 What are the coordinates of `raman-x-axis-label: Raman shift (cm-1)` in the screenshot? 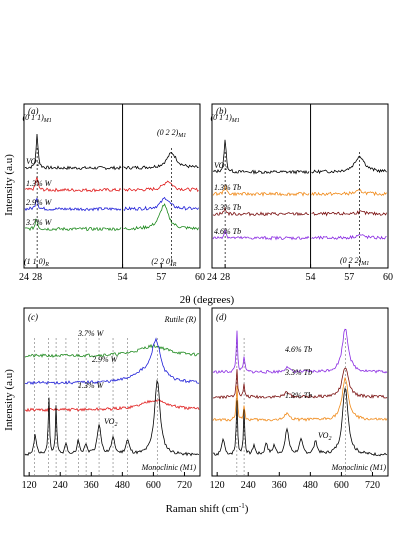 It's located at (207, 508).